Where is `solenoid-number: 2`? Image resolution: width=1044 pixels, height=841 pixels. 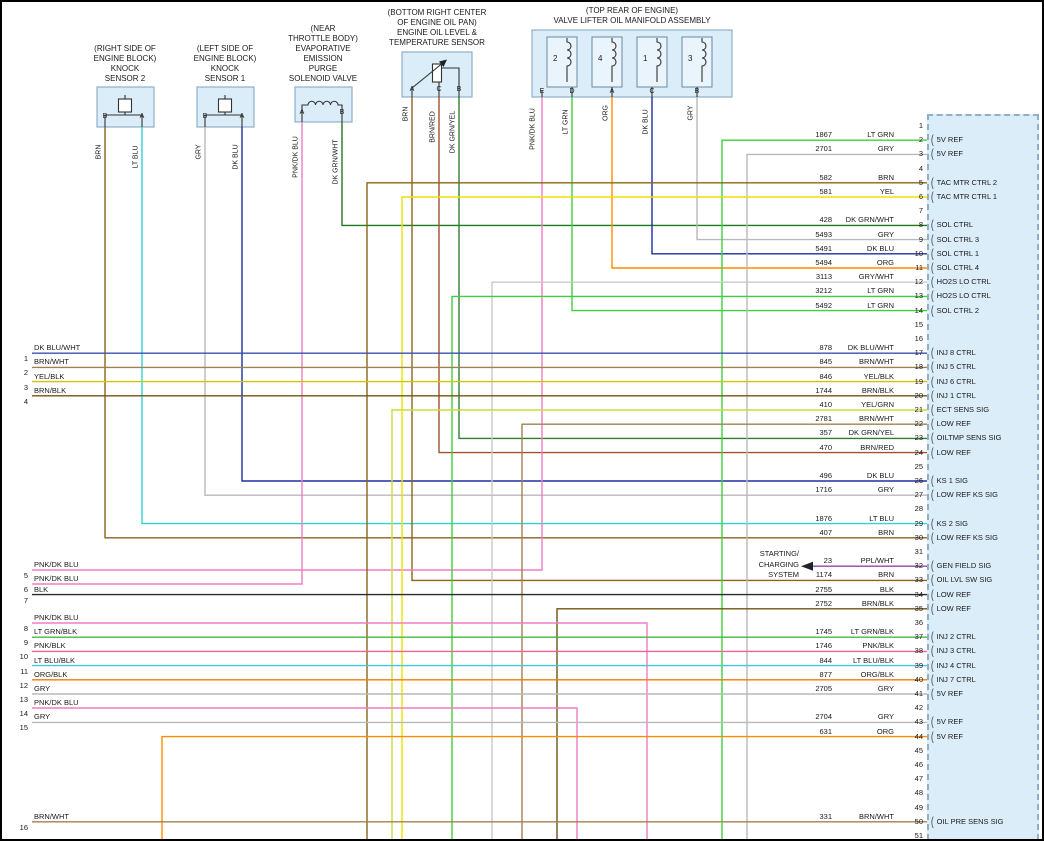 solenoid-number: 2 is located at coordinates (555, 58).